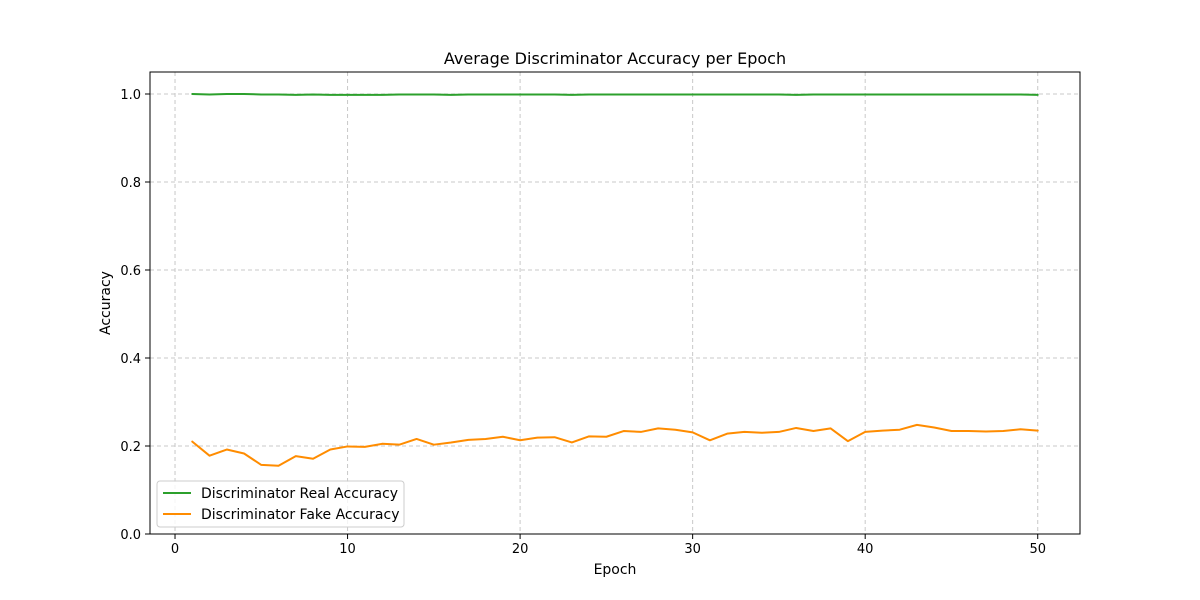 The height and width of the screenshot is (600, 1200). I want to click on legend-label-real: Discriminator Real Accuracy, so click(299, 494).